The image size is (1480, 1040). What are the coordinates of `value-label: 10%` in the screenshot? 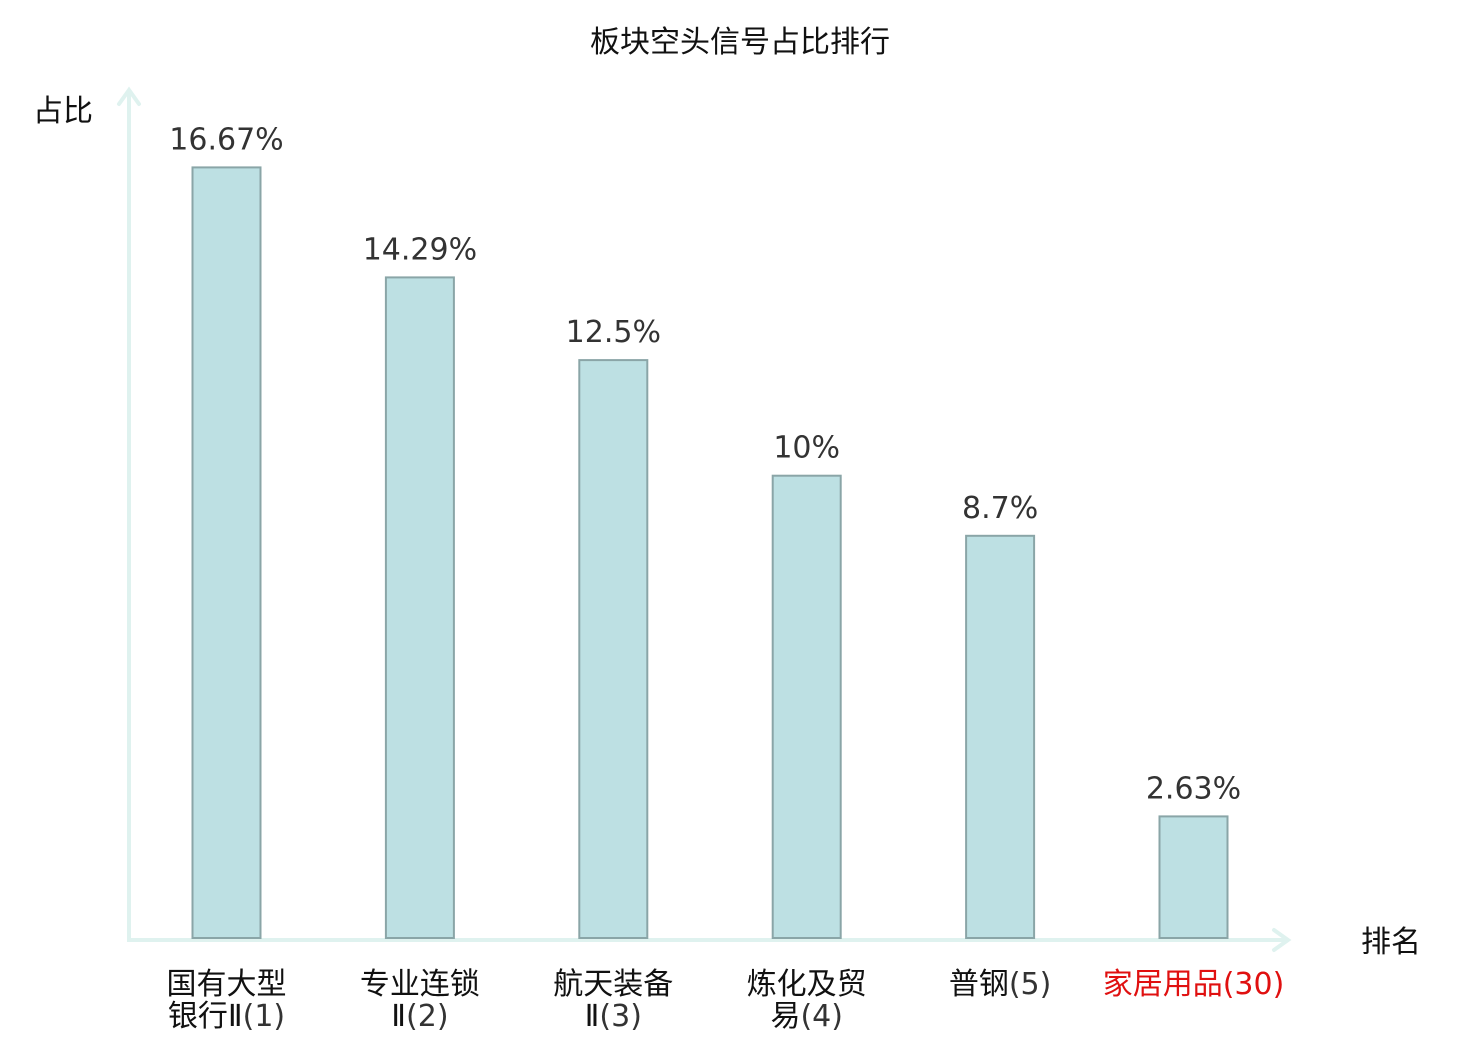 It's located at (806, 448).